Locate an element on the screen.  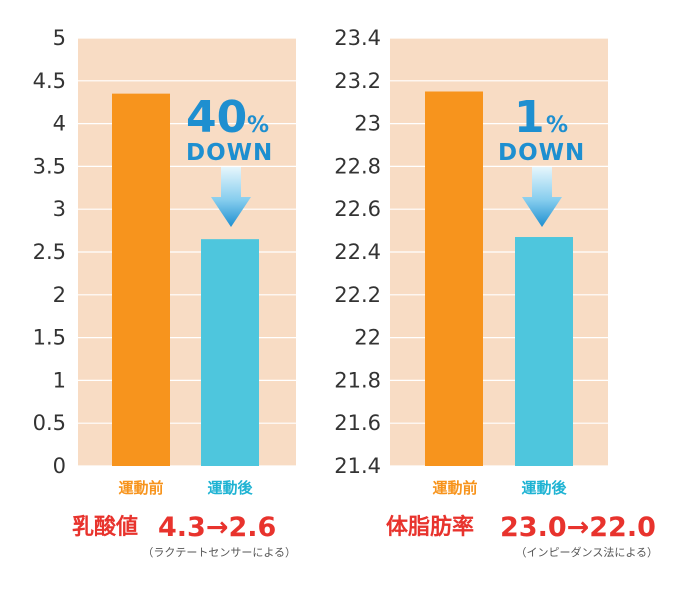
y-tick-label: 3.5 is located at coordinates (49, 166).